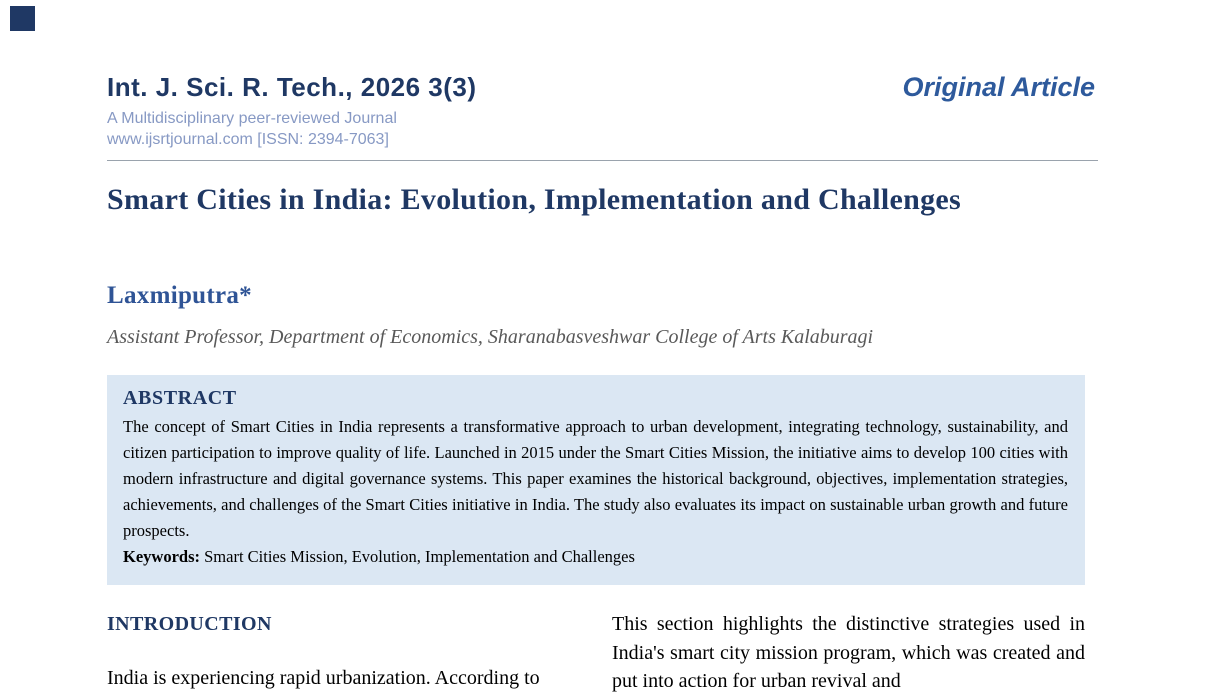 The image size is (1220, 695). What do you see at coordinates (22, 18) in the screenshot?
I see `corner-accent-square` at bounding box center [22, 18].